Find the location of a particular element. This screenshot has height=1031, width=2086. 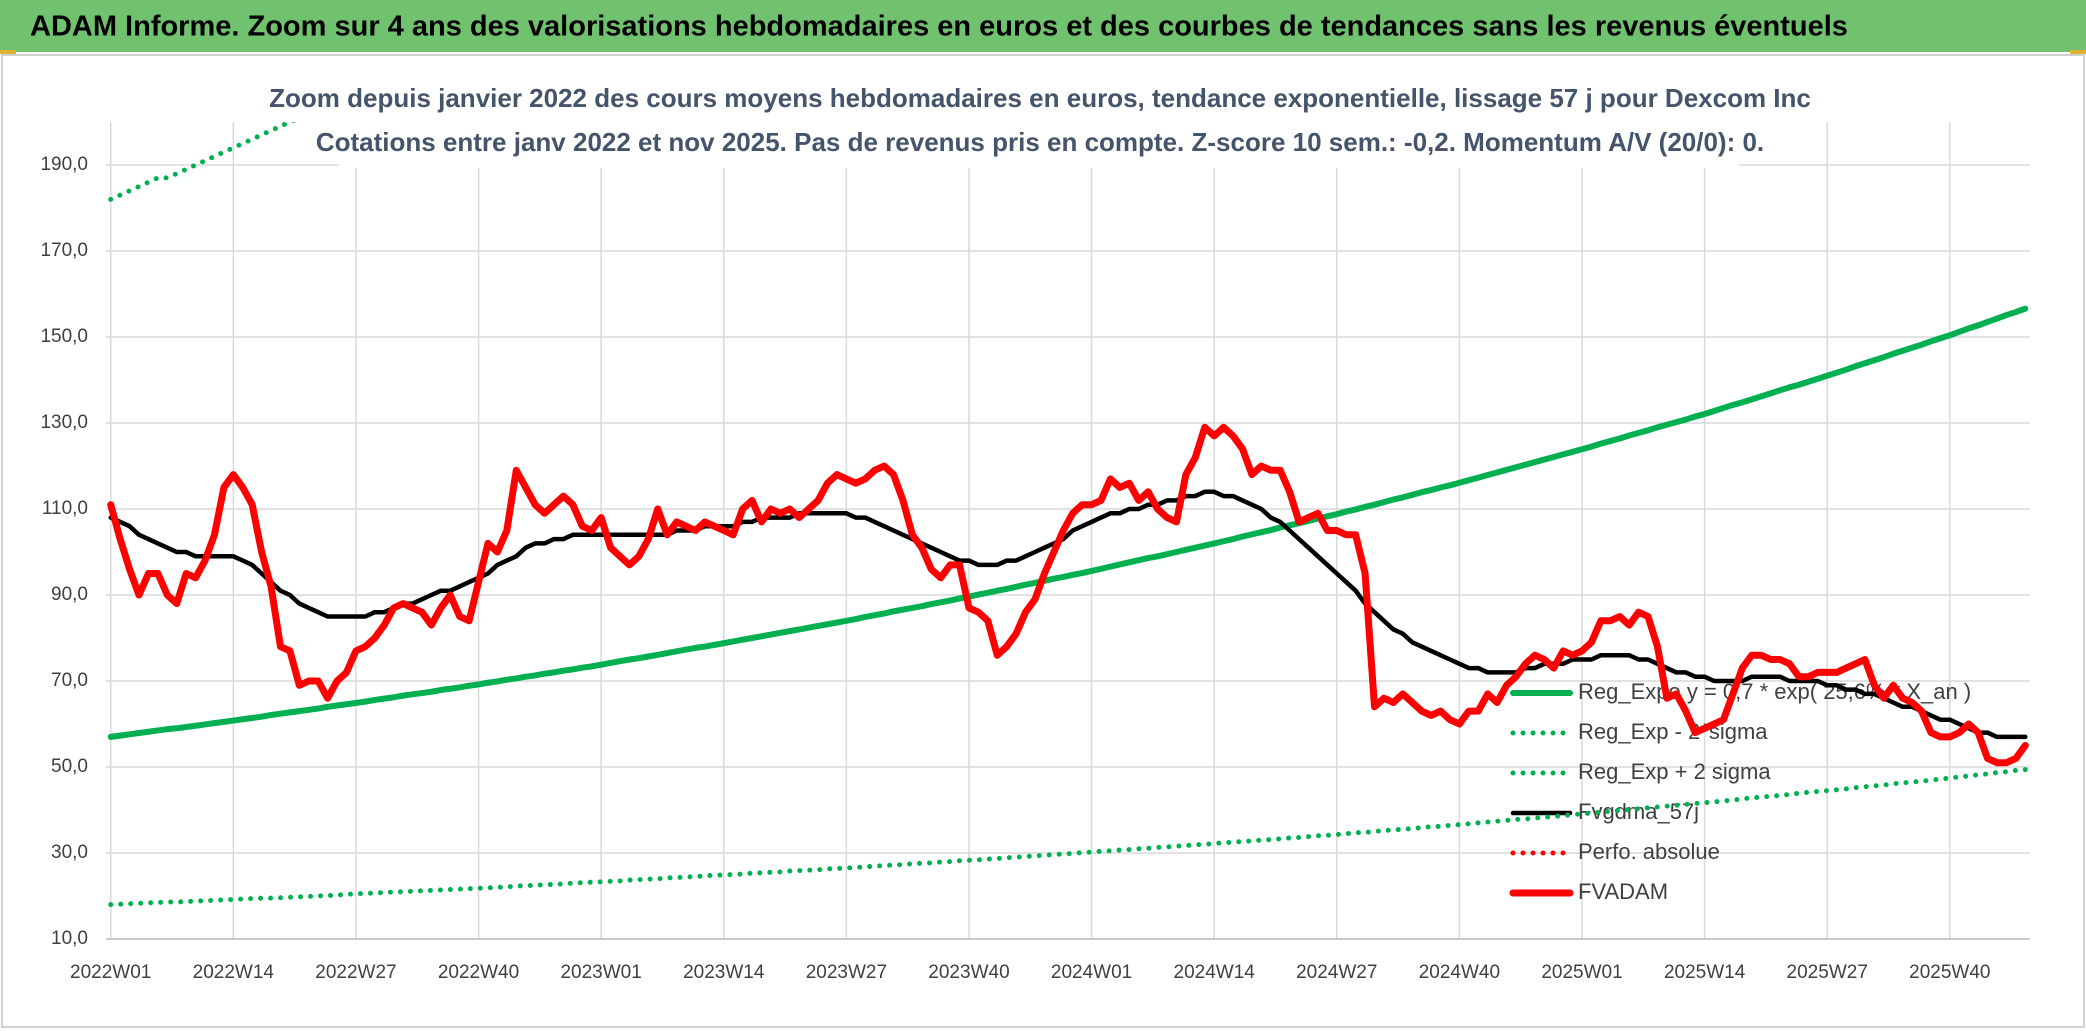

header-bar is located at coordinates (1043, 26).